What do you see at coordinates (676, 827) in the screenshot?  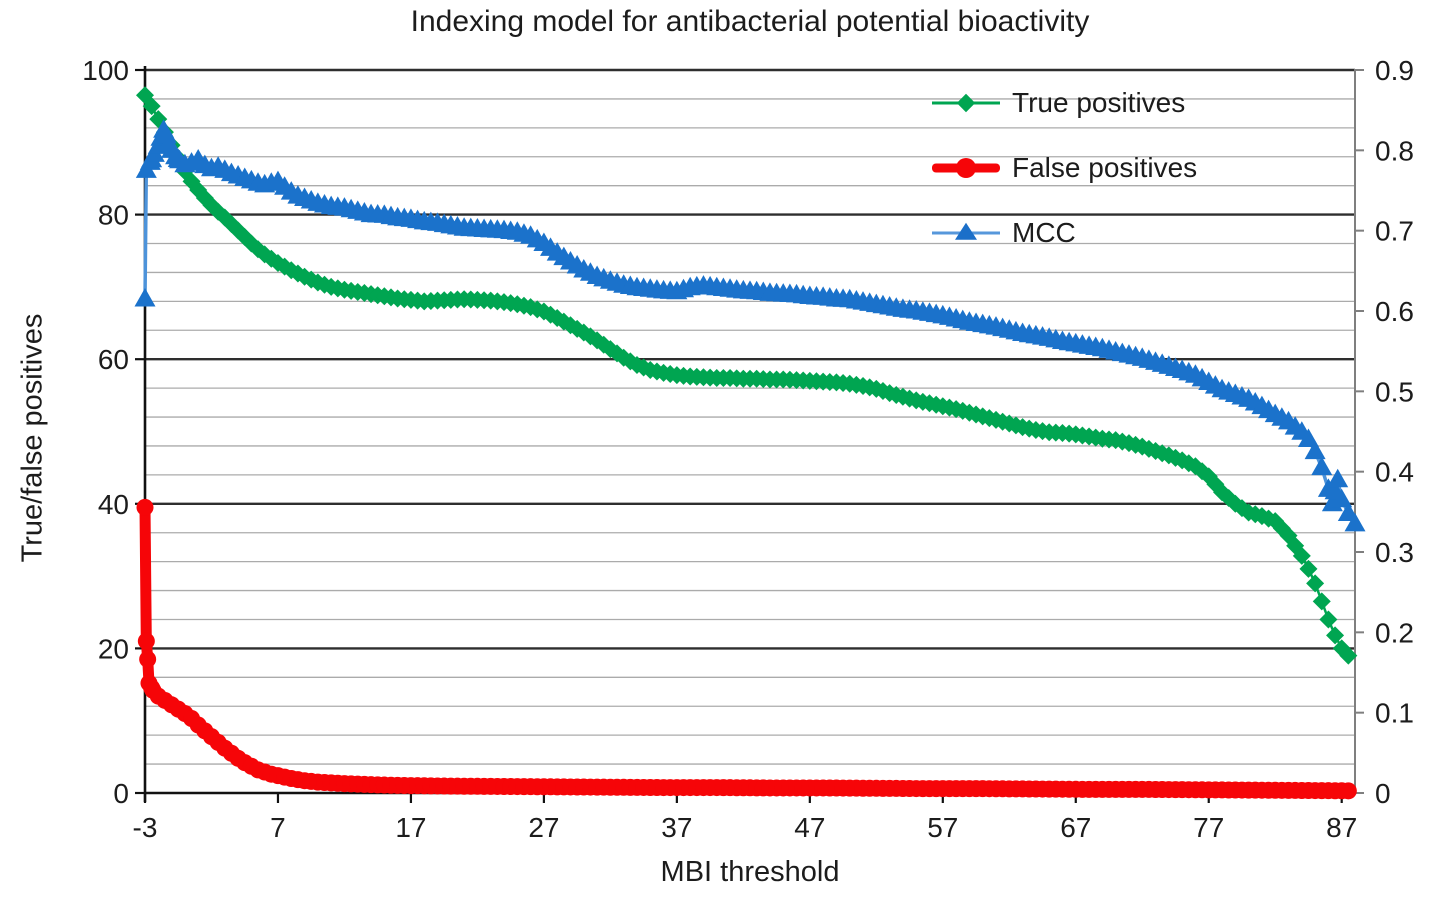 I see `svg-text: 37` at bounding box center [676, 827].